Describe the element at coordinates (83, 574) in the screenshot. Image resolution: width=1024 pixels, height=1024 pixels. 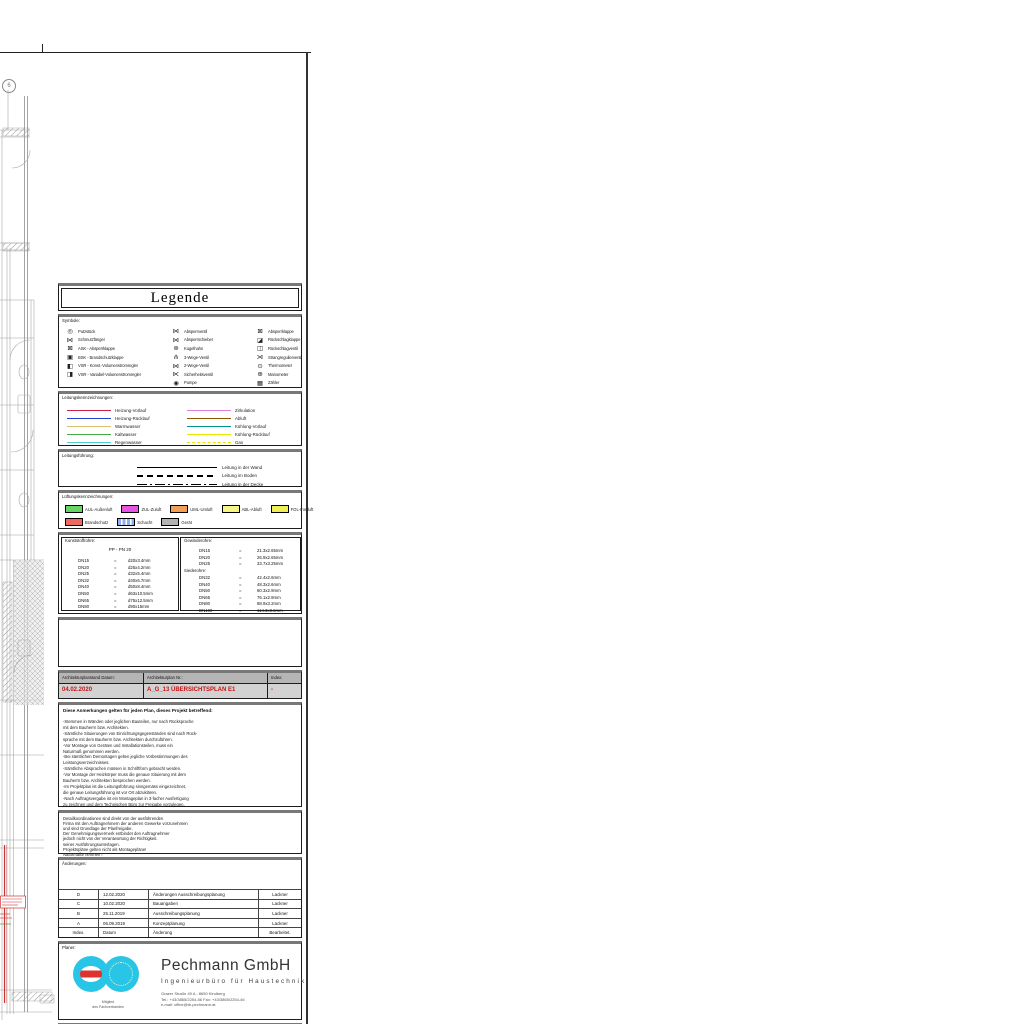
I see `dn-value: DN25` at that location.